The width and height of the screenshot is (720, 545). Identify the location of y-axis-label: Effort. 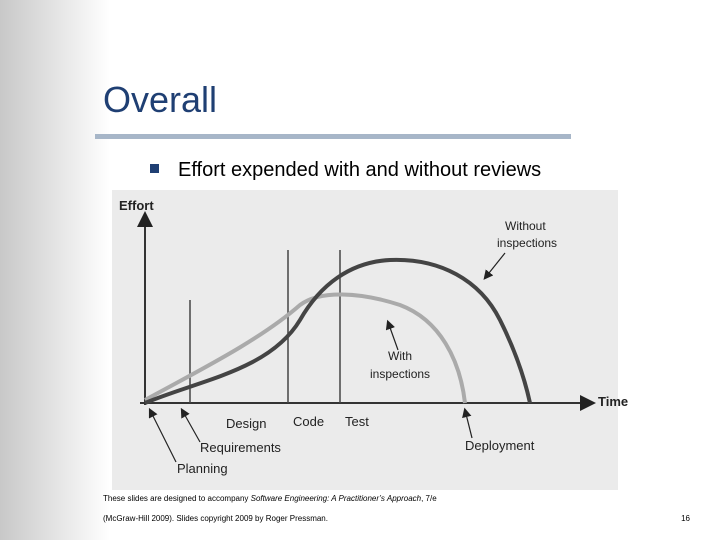
(136, 205).